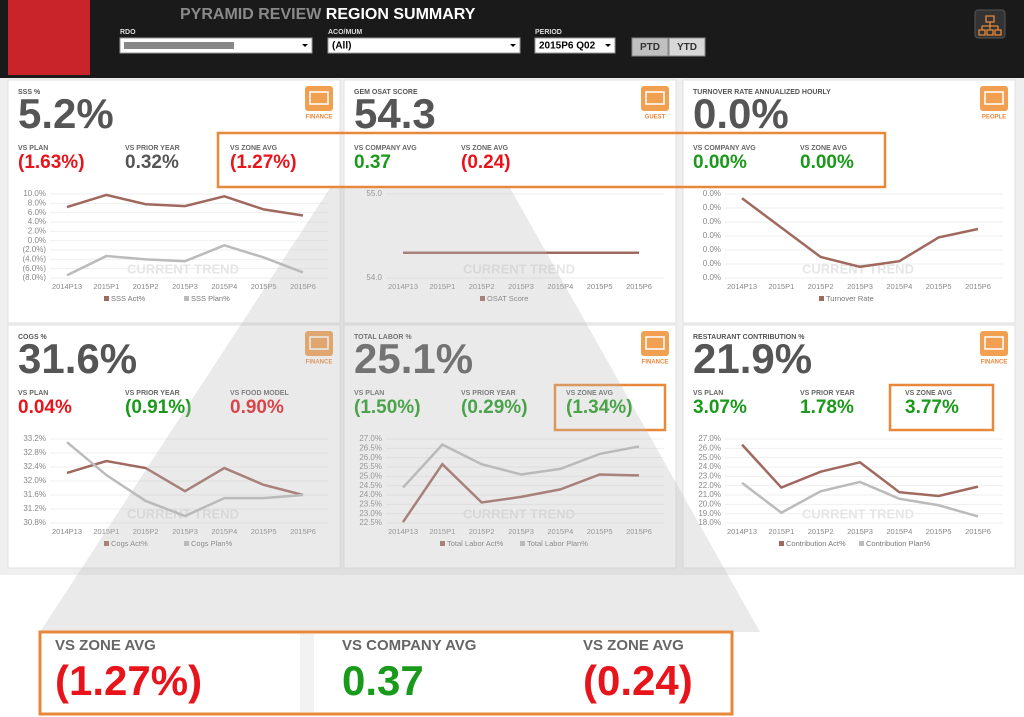 The height and width of the screenshot is (717, 1024). I want to click on legend-label: Turnover Rate, so click(850, 298).